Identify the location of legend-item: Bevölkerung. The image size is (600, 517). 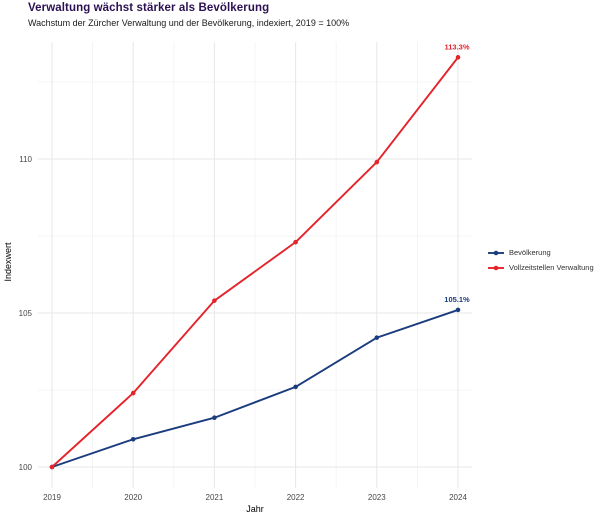
(541, 252).